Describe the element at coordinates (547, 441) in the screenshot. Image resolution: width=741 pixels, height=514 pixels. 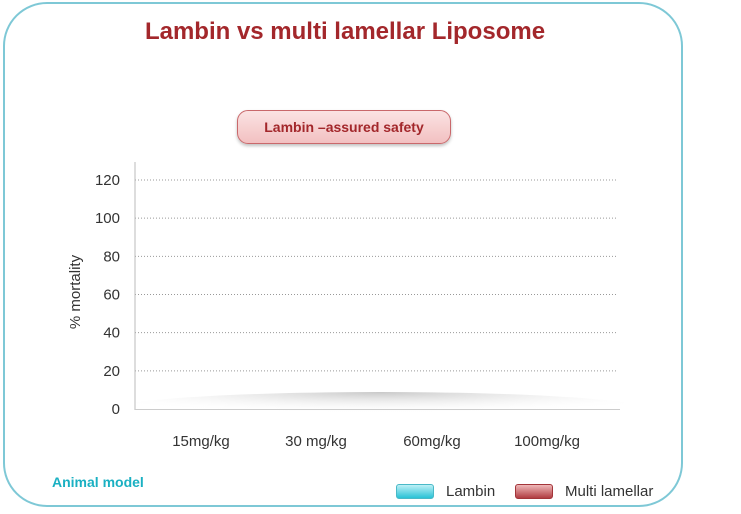
I see `x-tick-label: 100mg/kg` at that location.